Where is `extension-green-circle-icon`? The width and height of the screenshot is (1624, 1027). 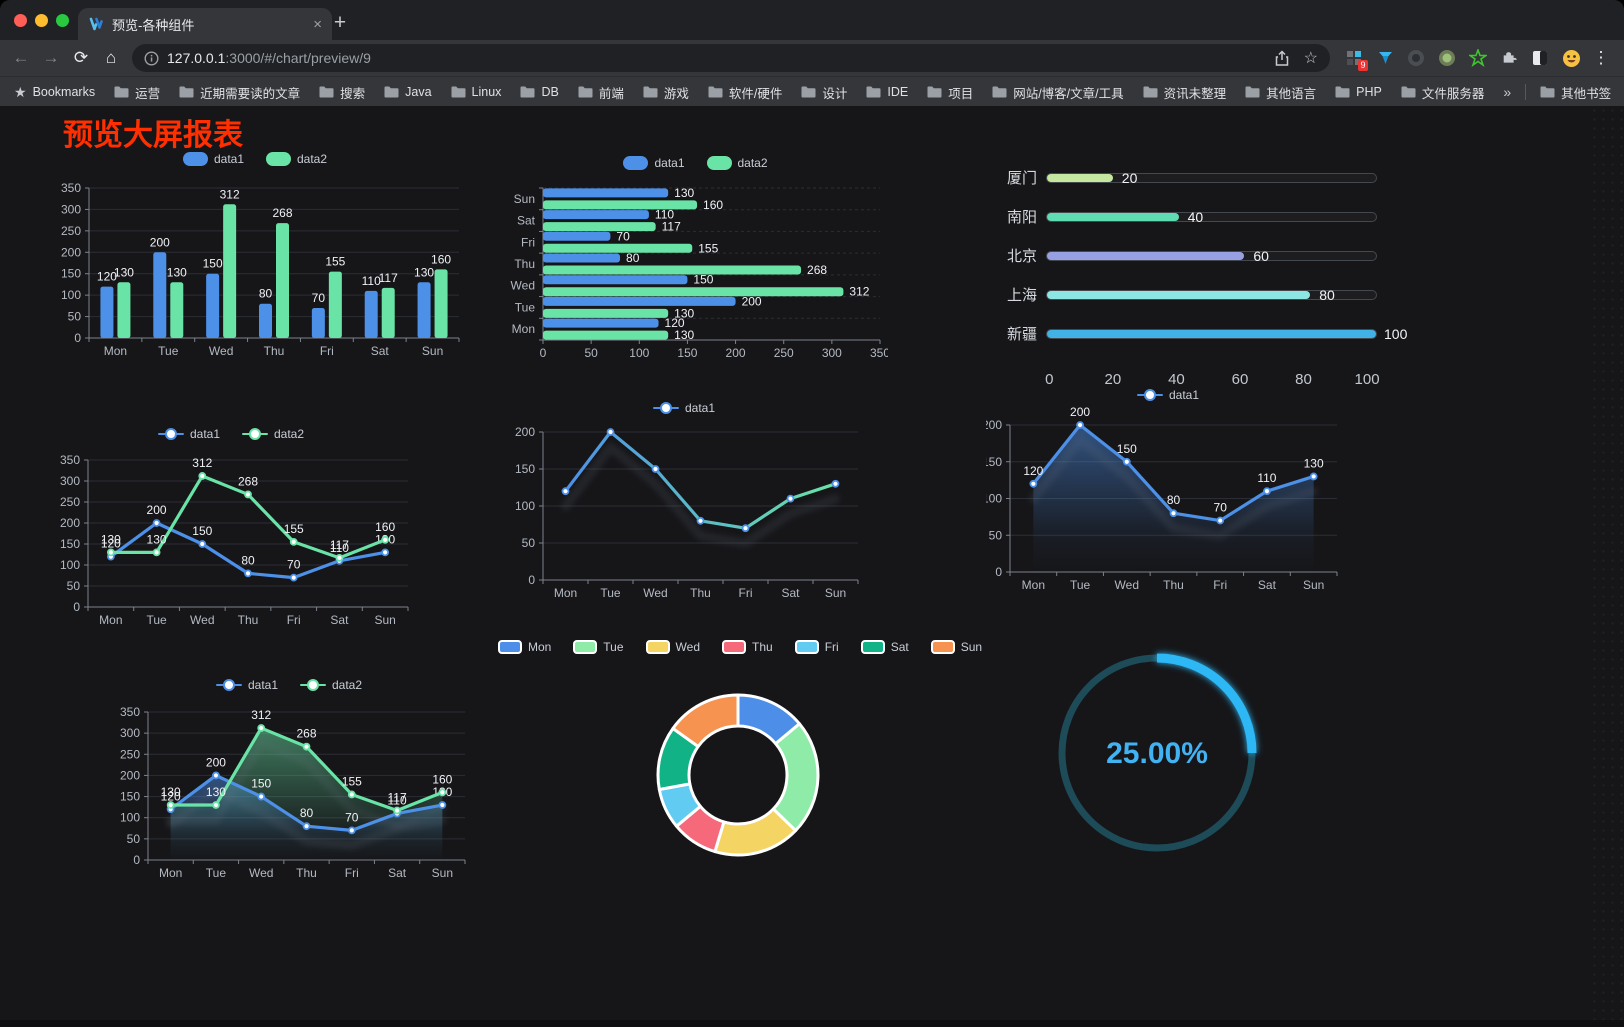 extension-green-circle-icon is located at coordinates (1447, 58).